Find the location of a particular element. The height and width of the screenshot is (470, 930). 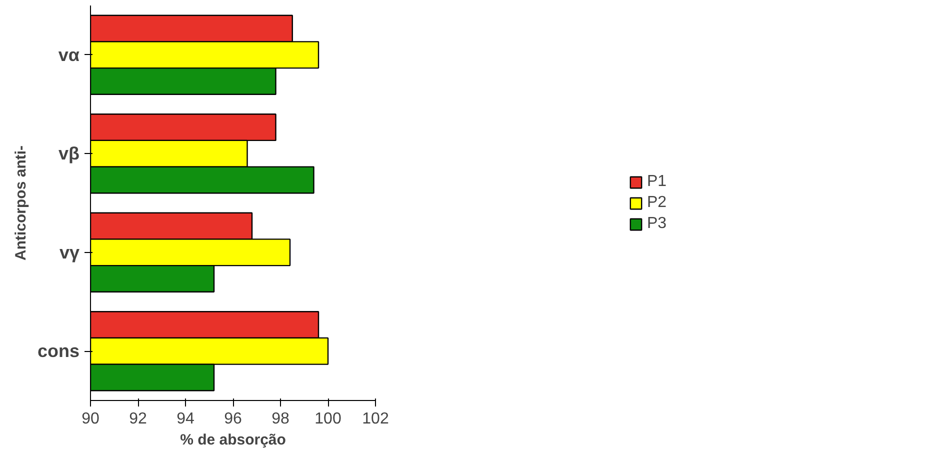

x-tick-label: 98 is located at coordinates (281, 419).